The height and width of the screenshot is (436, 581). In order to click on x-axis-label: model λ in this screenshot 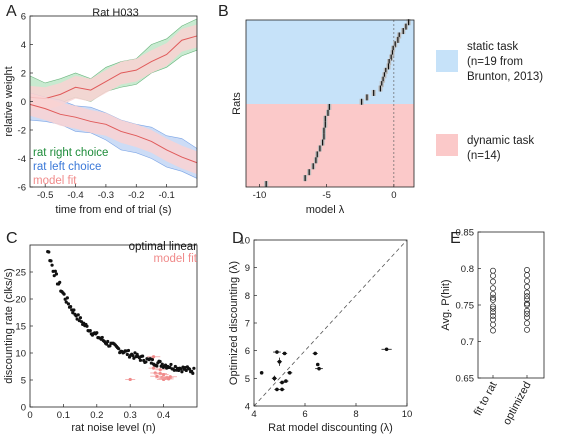, I will do `click(325, 210)`.